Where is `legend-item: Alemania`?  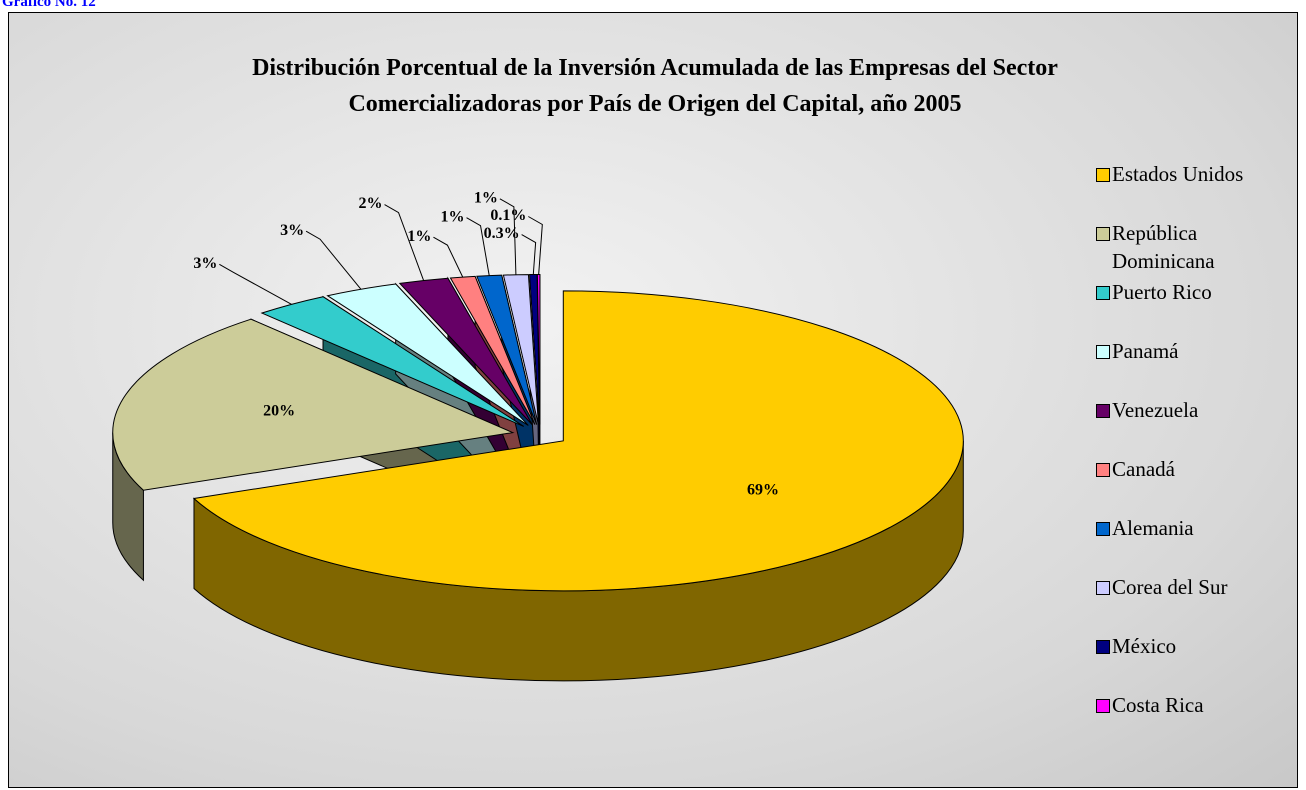 legend-item: Alemania is located at coordinates (1196, 543).